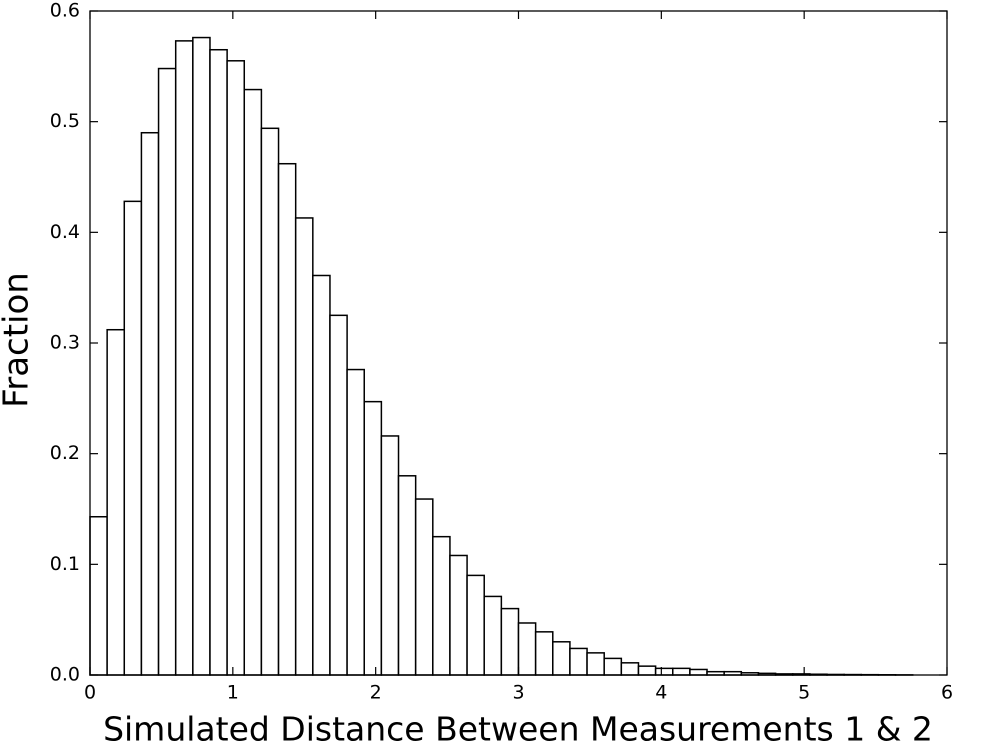  What do you see at coordinates (65, 675) in the screenshot?
I see `y-tick-label: 0.0` at bounding box center [65, 675].